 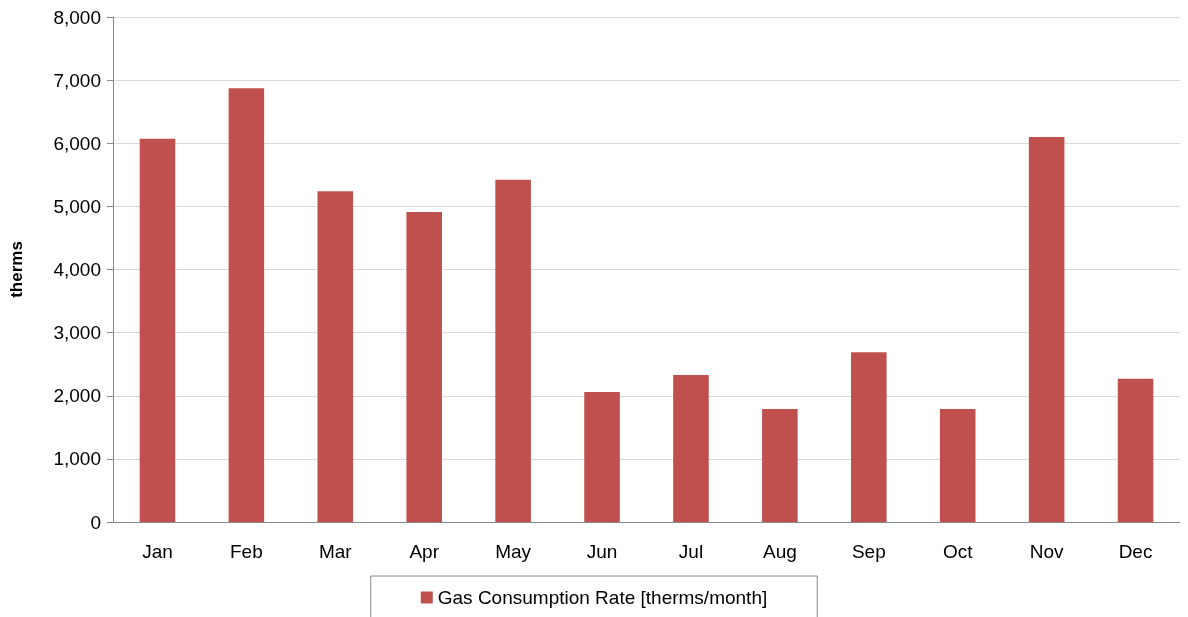 I want to click on x-tick-label: Apr, so click(x=424, y=551).